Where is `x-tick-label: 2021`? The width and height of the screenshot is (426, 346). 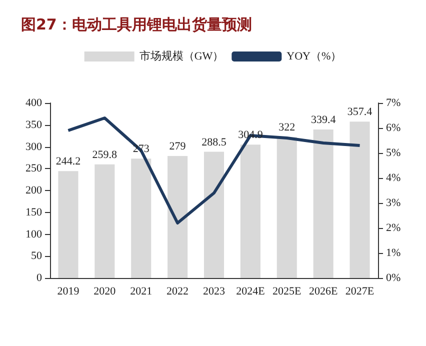 x-tick-label: 2021 is located at coordinates (141, 292).